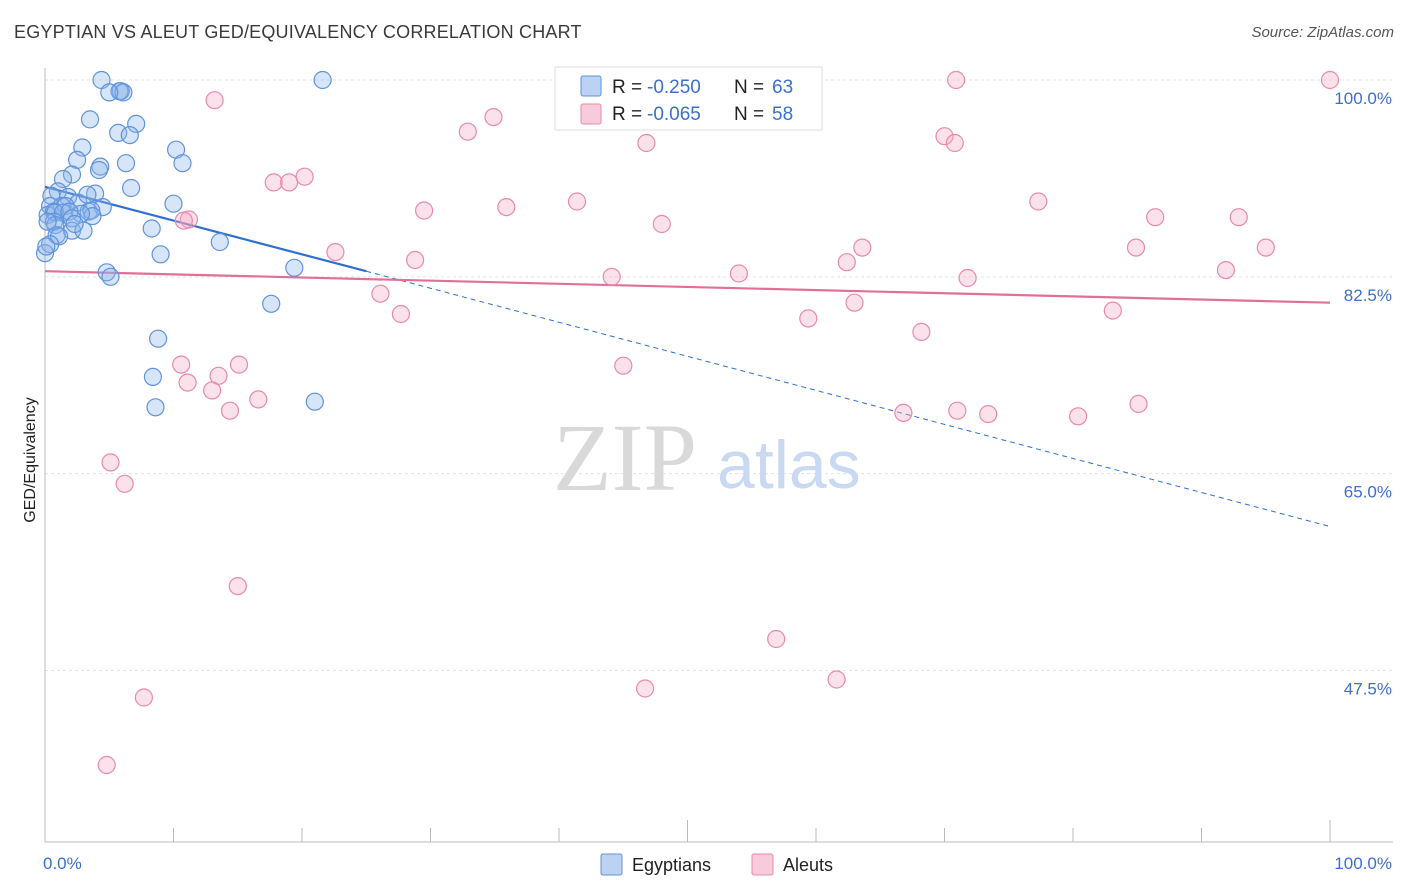  I want to click on x-tick-label-1: 100.0%, so click(1363, 863).